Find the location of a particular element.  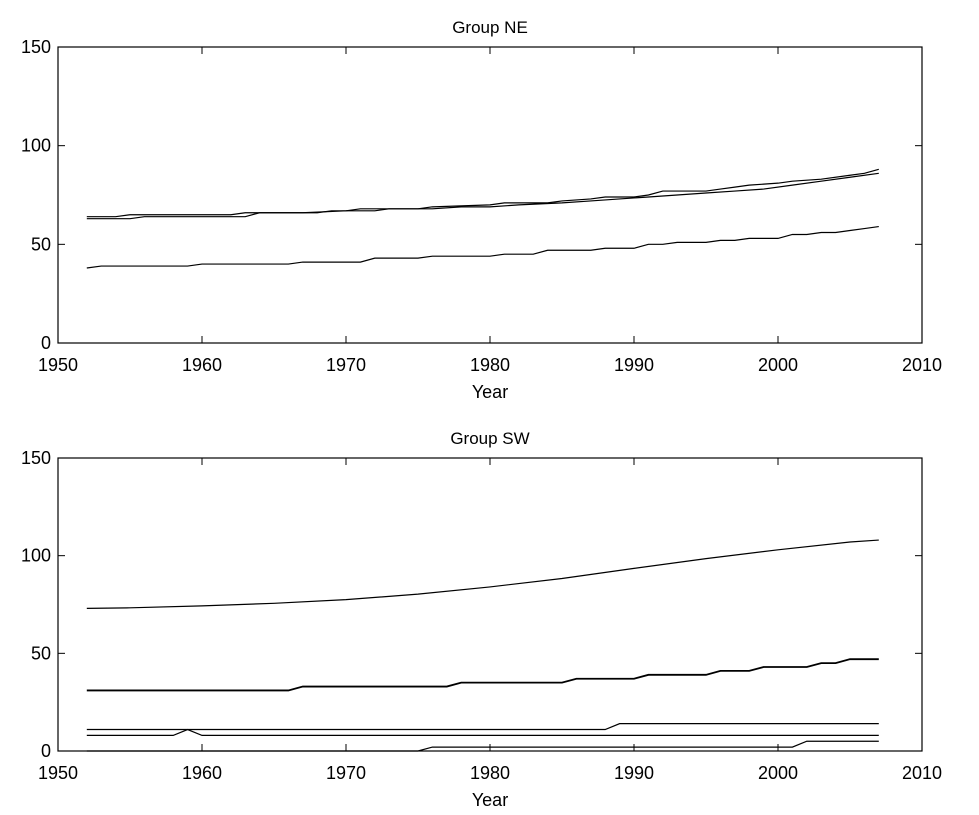

chart-title: Group NE is located at coordinates (490, 27).